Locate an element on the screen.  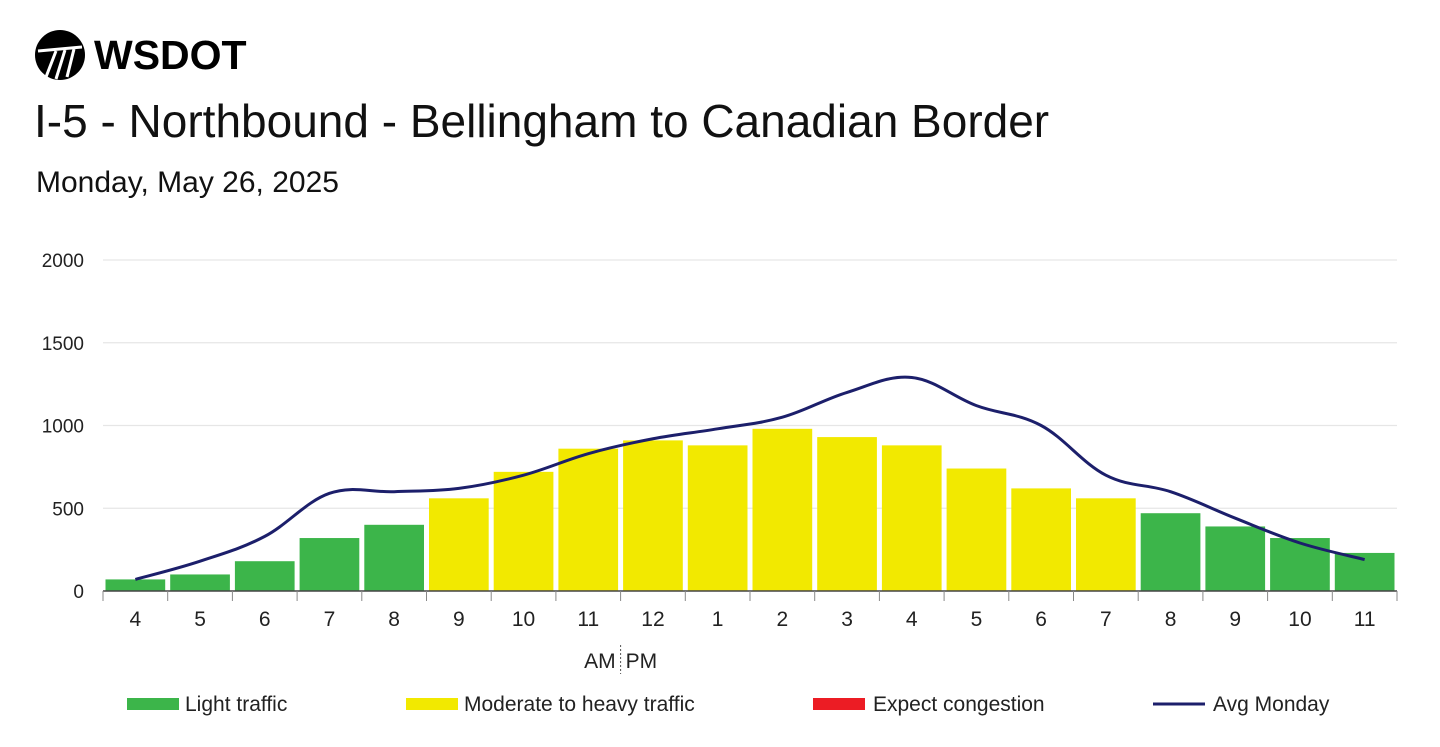
legend-label: Avg Monday is located at coordinates (1271, 704).